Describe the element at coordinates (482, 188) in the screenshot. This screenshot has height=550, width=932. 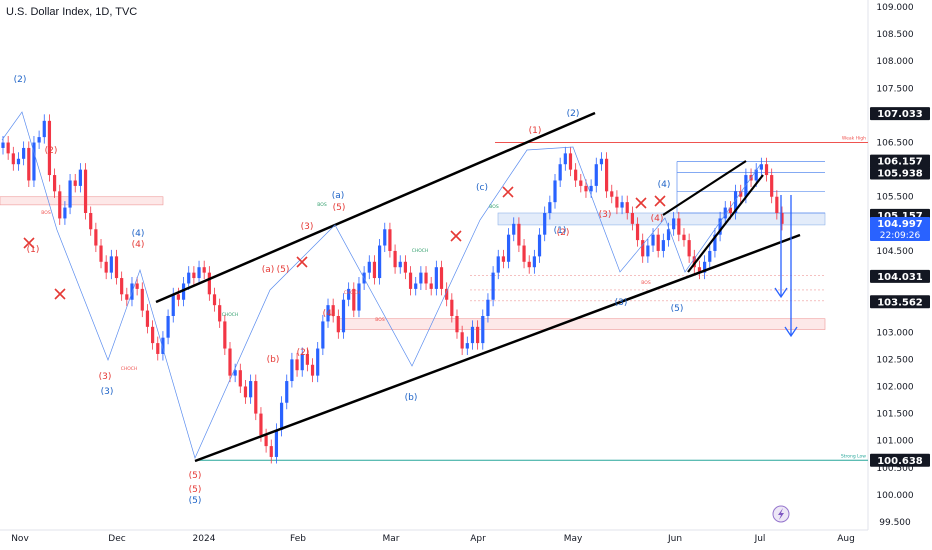
I see `wave-label-blue: (c)` at that location.